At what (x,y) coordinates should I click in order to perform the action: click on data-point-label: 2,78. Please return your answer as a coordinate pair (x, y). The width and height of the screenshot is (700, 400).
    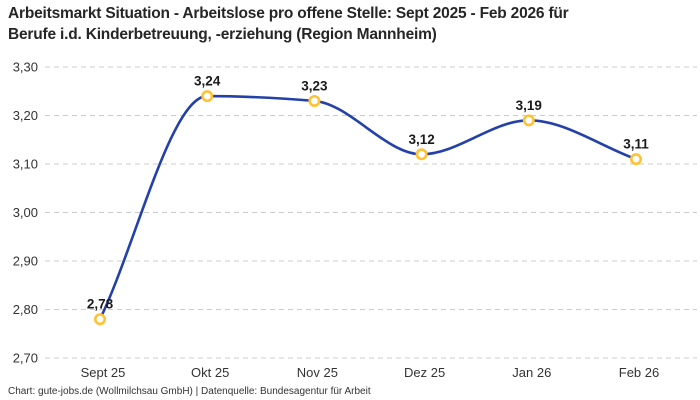
    Looking at the image, I should click on (100, 304).